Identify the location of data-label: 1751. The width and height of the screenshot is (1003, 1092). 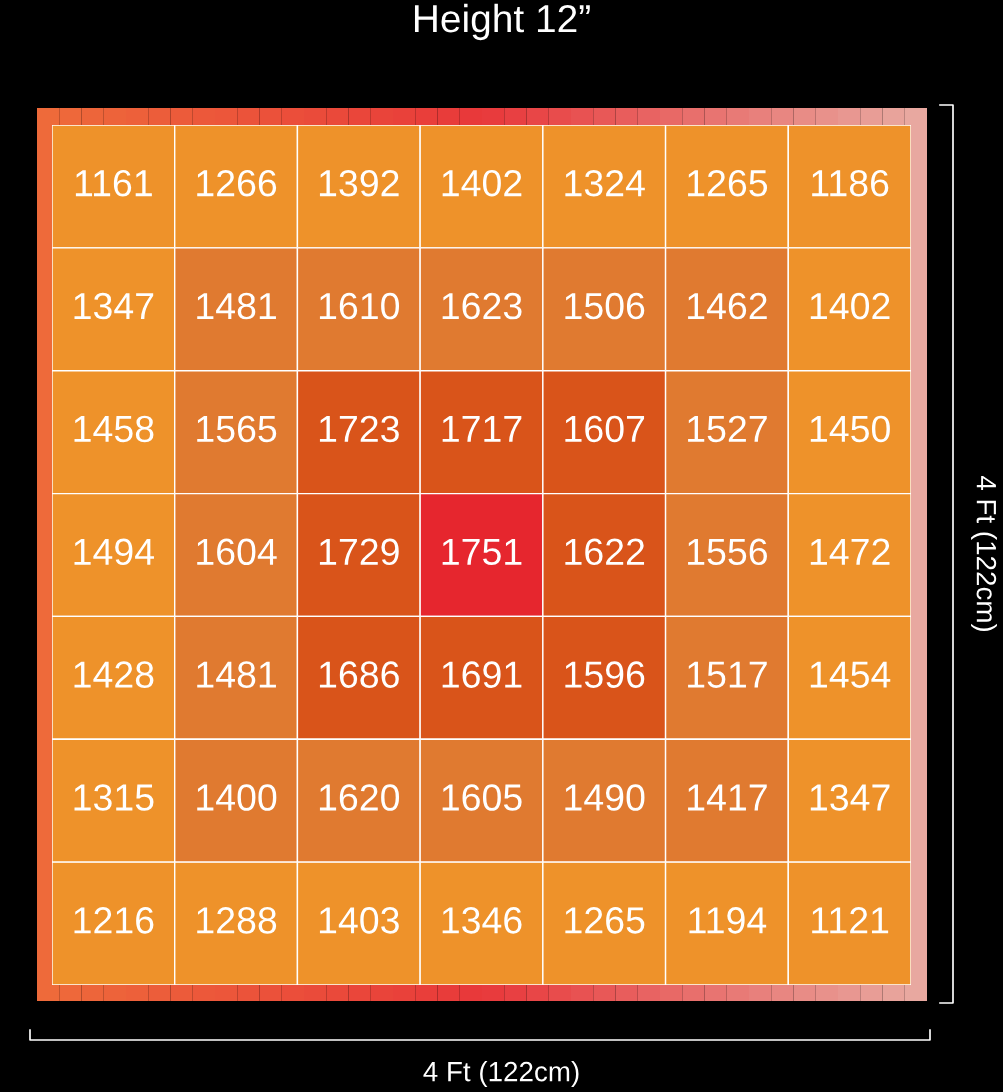
(482, 552).